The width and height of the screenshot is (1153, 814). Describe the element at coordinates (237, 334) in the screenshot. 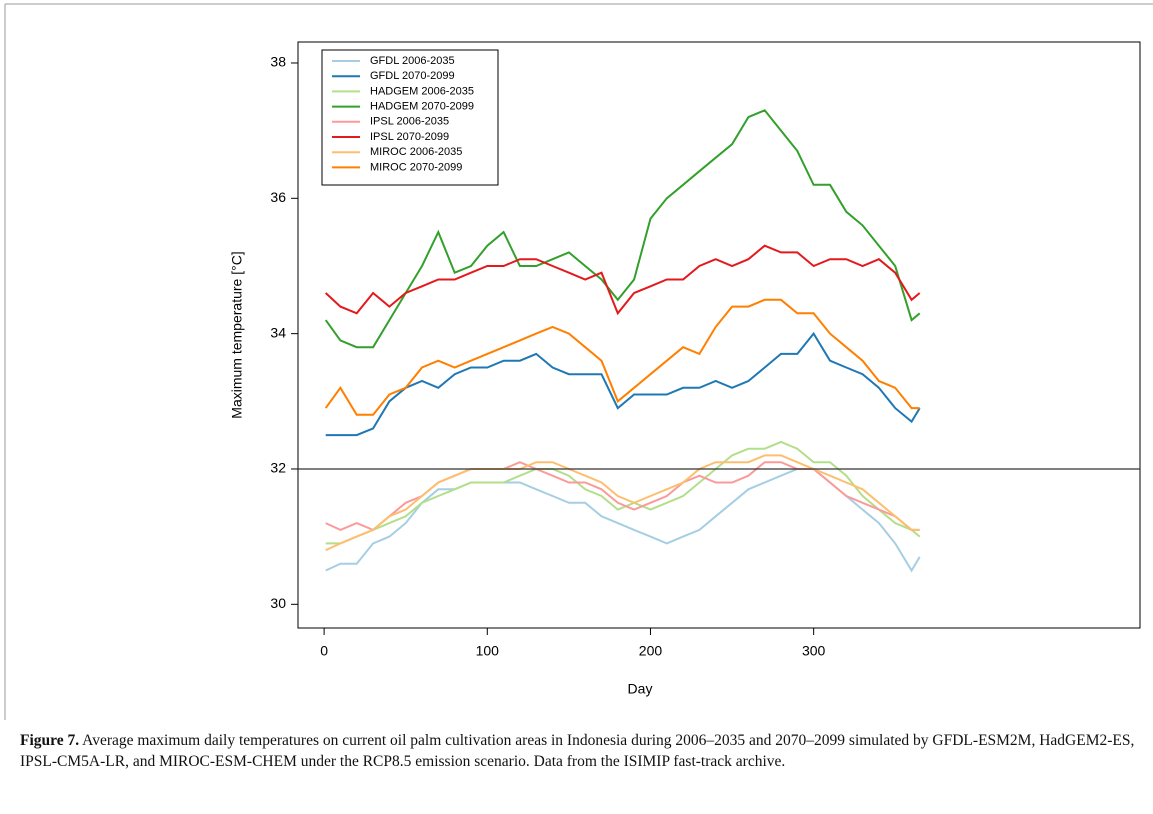

I see `y-axis-label: Maximum temperature [°C]` at that location.